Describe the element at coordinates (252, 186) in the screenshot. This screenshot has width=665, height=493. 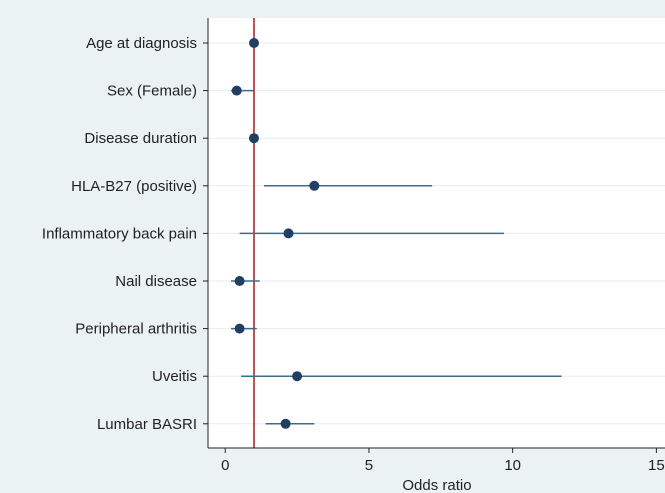
I see `row: HLA-B27 (positive)` at that location.